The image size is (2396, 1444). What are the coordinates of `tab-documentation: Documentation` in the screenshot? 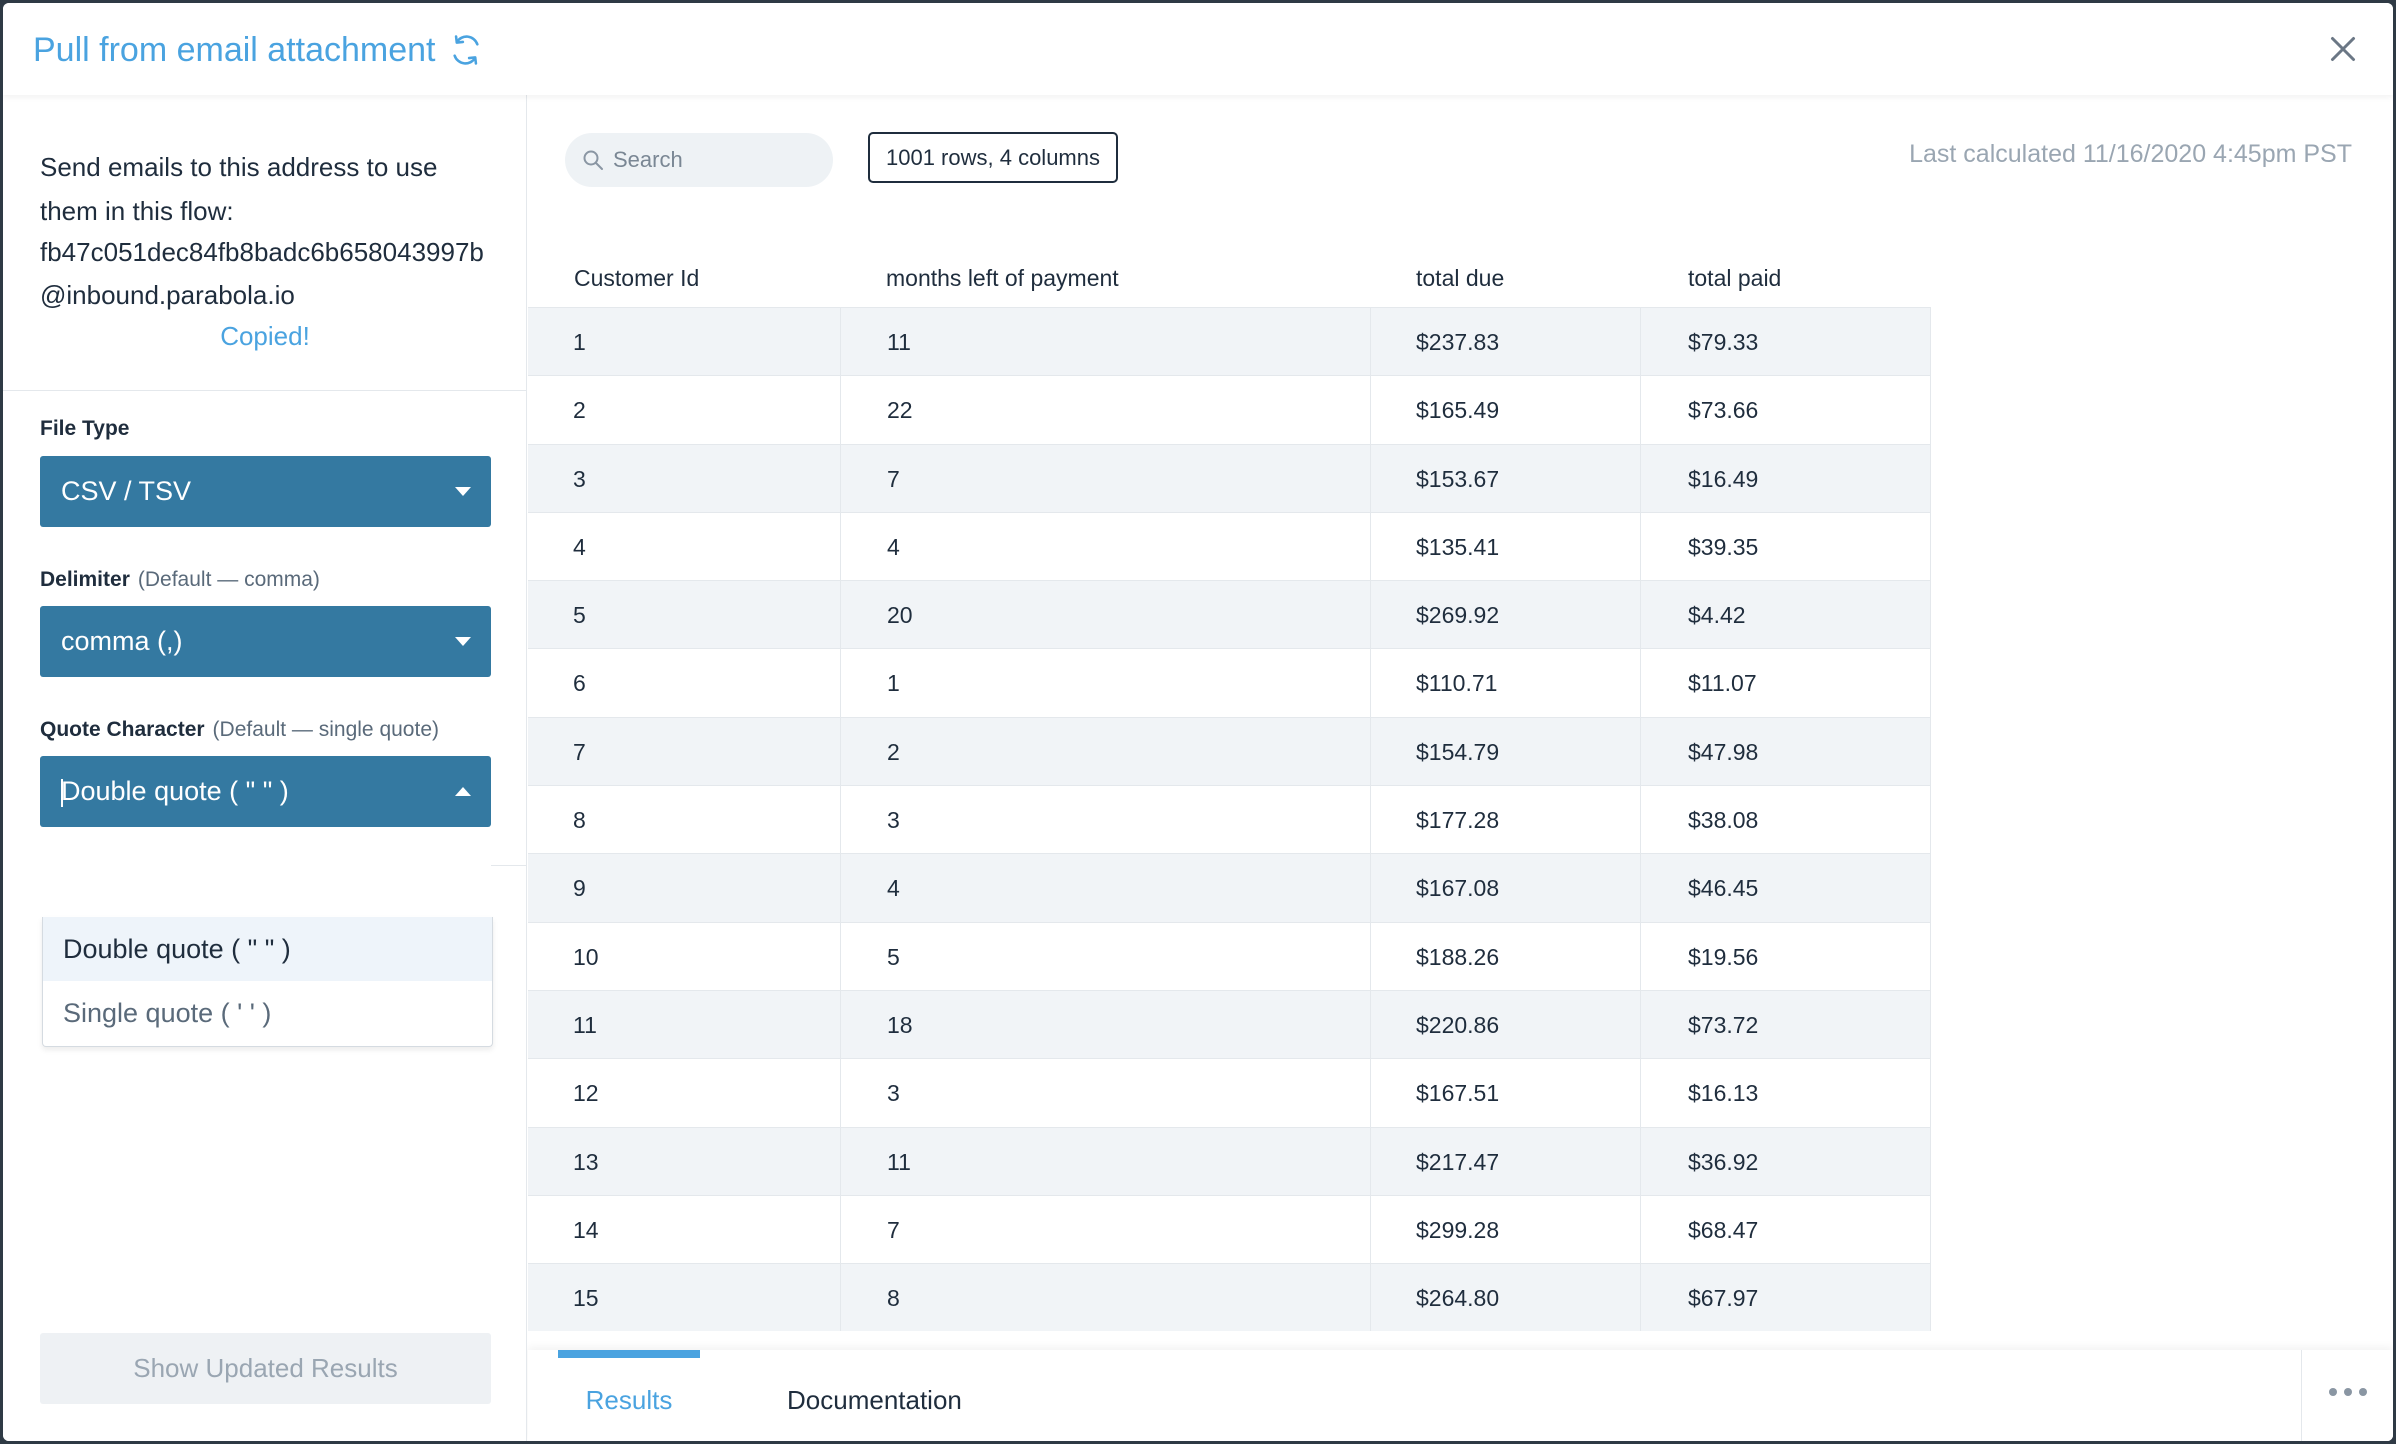 It's located at (874, 1400).